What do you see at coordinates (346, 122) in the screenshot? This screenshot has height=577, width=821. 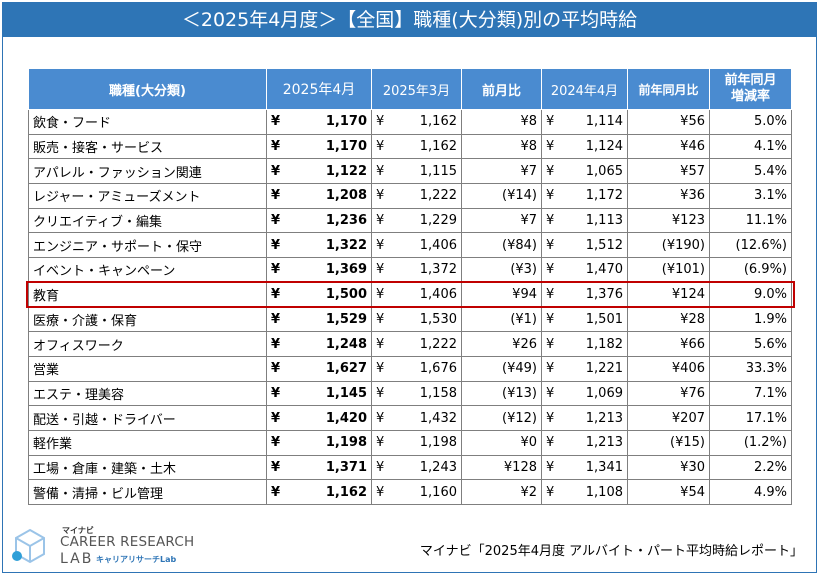 I see `cell-apr2025-value: 1,170` at bounding box center [346, 122].